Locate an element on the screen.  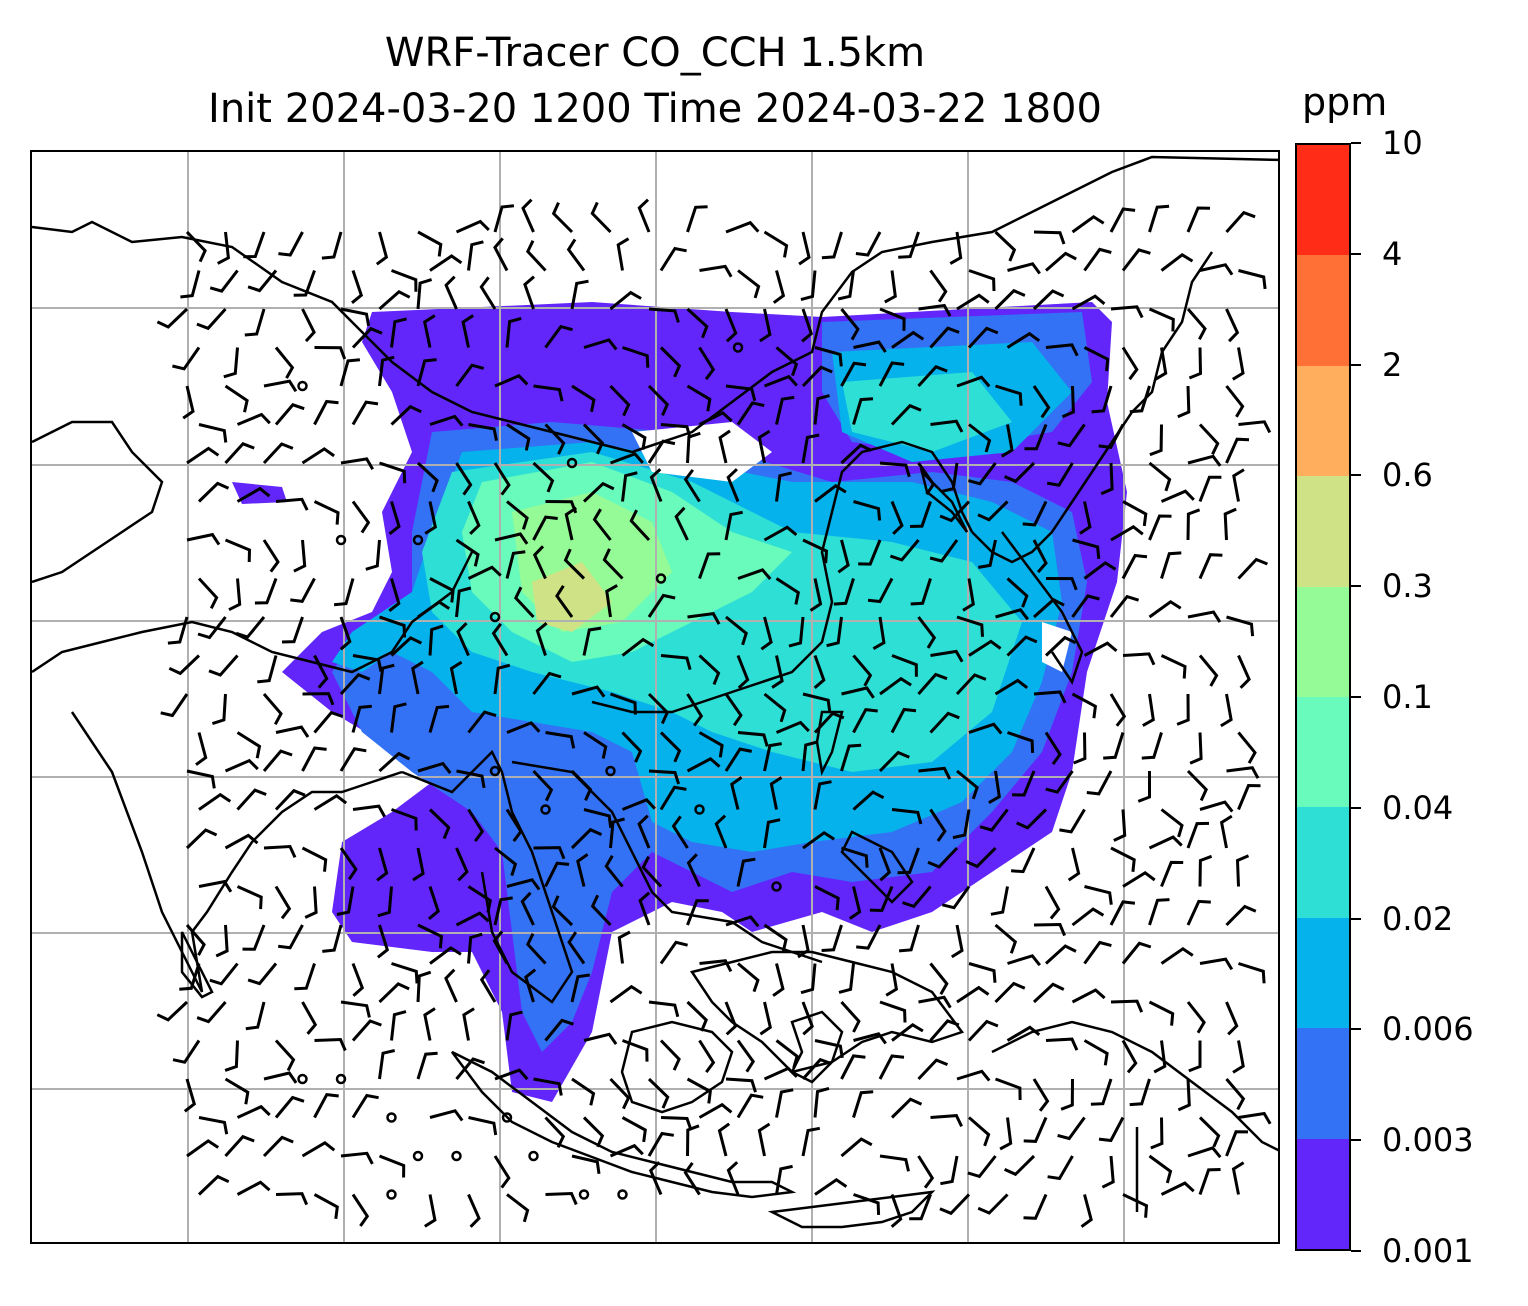
map-title-line1: WRF-Tracer CO_CCH 1.5km is located at coordinates (655, 53).